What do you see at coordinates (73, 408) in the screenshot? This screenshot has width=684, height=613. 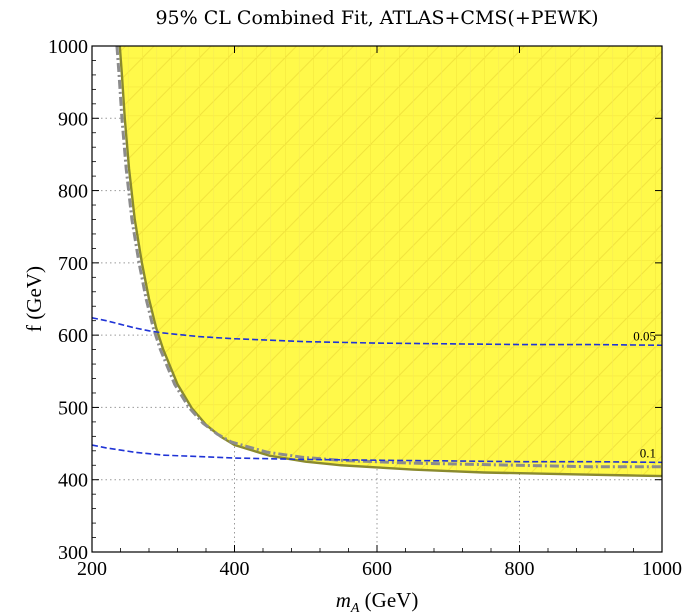 I see `y-tick-label-500: 500` at bounding box center [73, 408].